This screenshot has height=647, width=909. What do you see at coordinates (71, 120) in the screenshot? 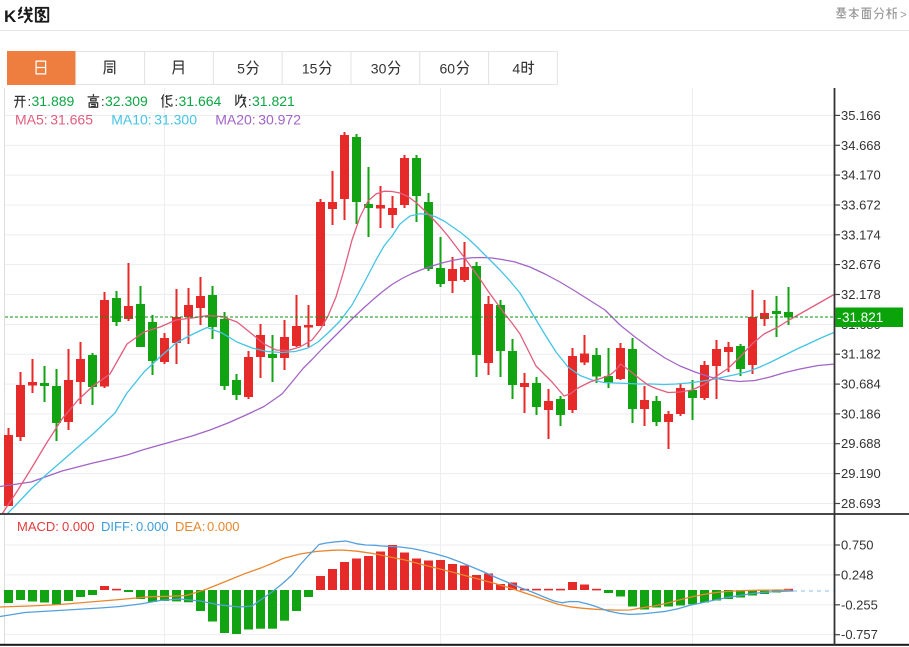
I see `svg-text: 31.665` at bounding box center [71, 120].